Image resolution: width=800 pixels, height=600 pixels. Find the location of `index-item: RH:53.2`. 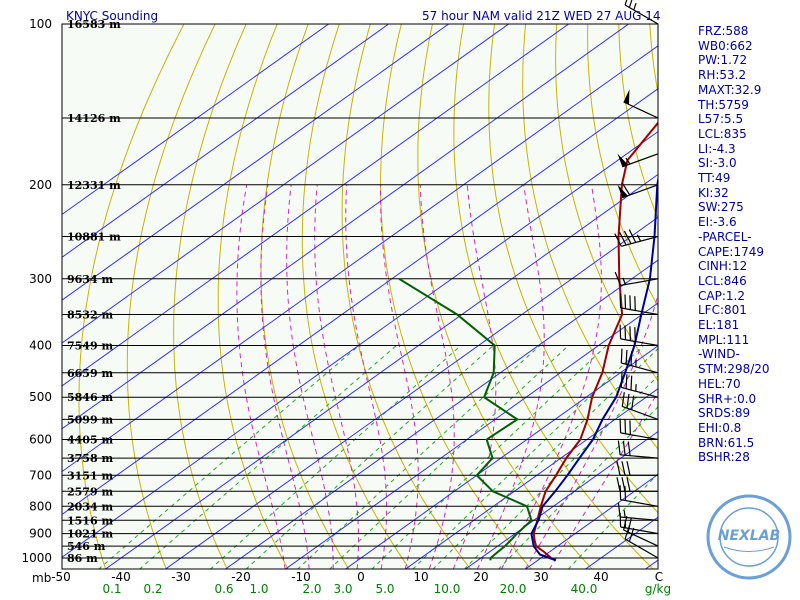

index-item: RH:53.2 is located at coordinates (722, 75).